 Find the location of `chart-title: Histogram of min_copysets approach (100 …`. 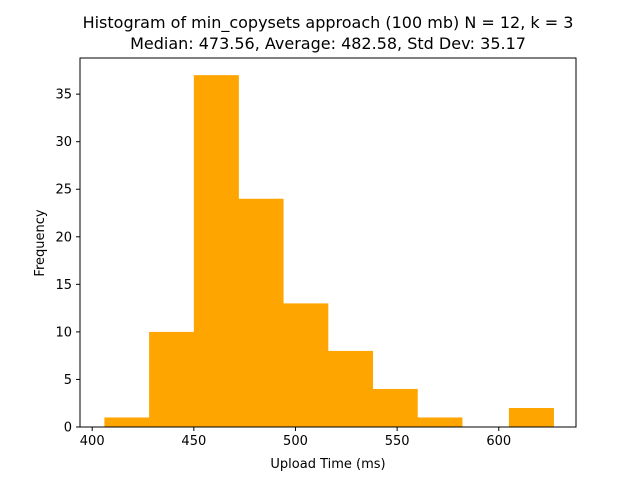

chart-title: Histogram of min_copysets approach (100 … is located at coordinates (328, 23).